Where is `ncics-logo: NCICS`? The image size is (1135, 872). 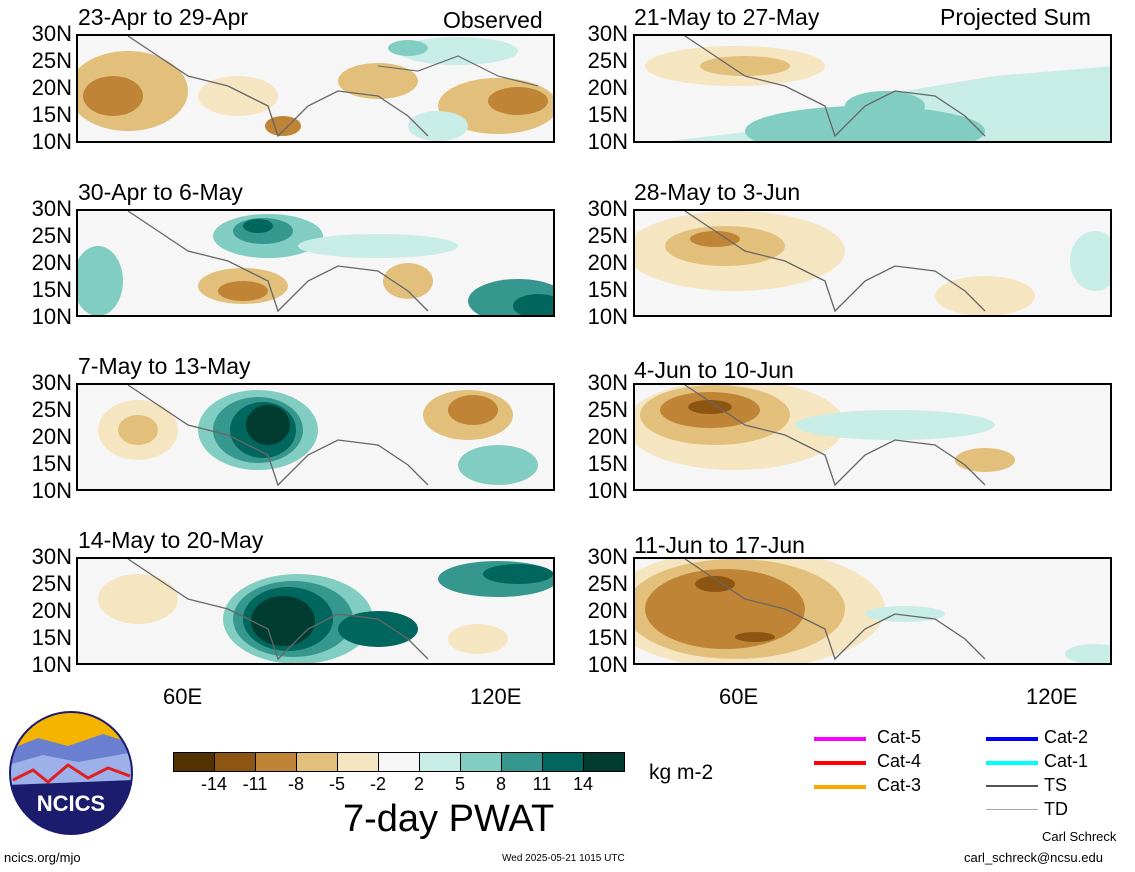
ncics-logo: NCICS is located at coordinates (71, 773).